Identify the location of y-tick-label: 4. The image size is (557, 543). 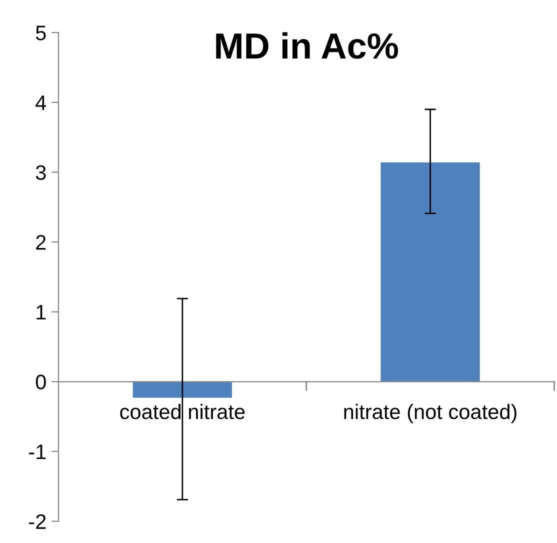
(41, 103).